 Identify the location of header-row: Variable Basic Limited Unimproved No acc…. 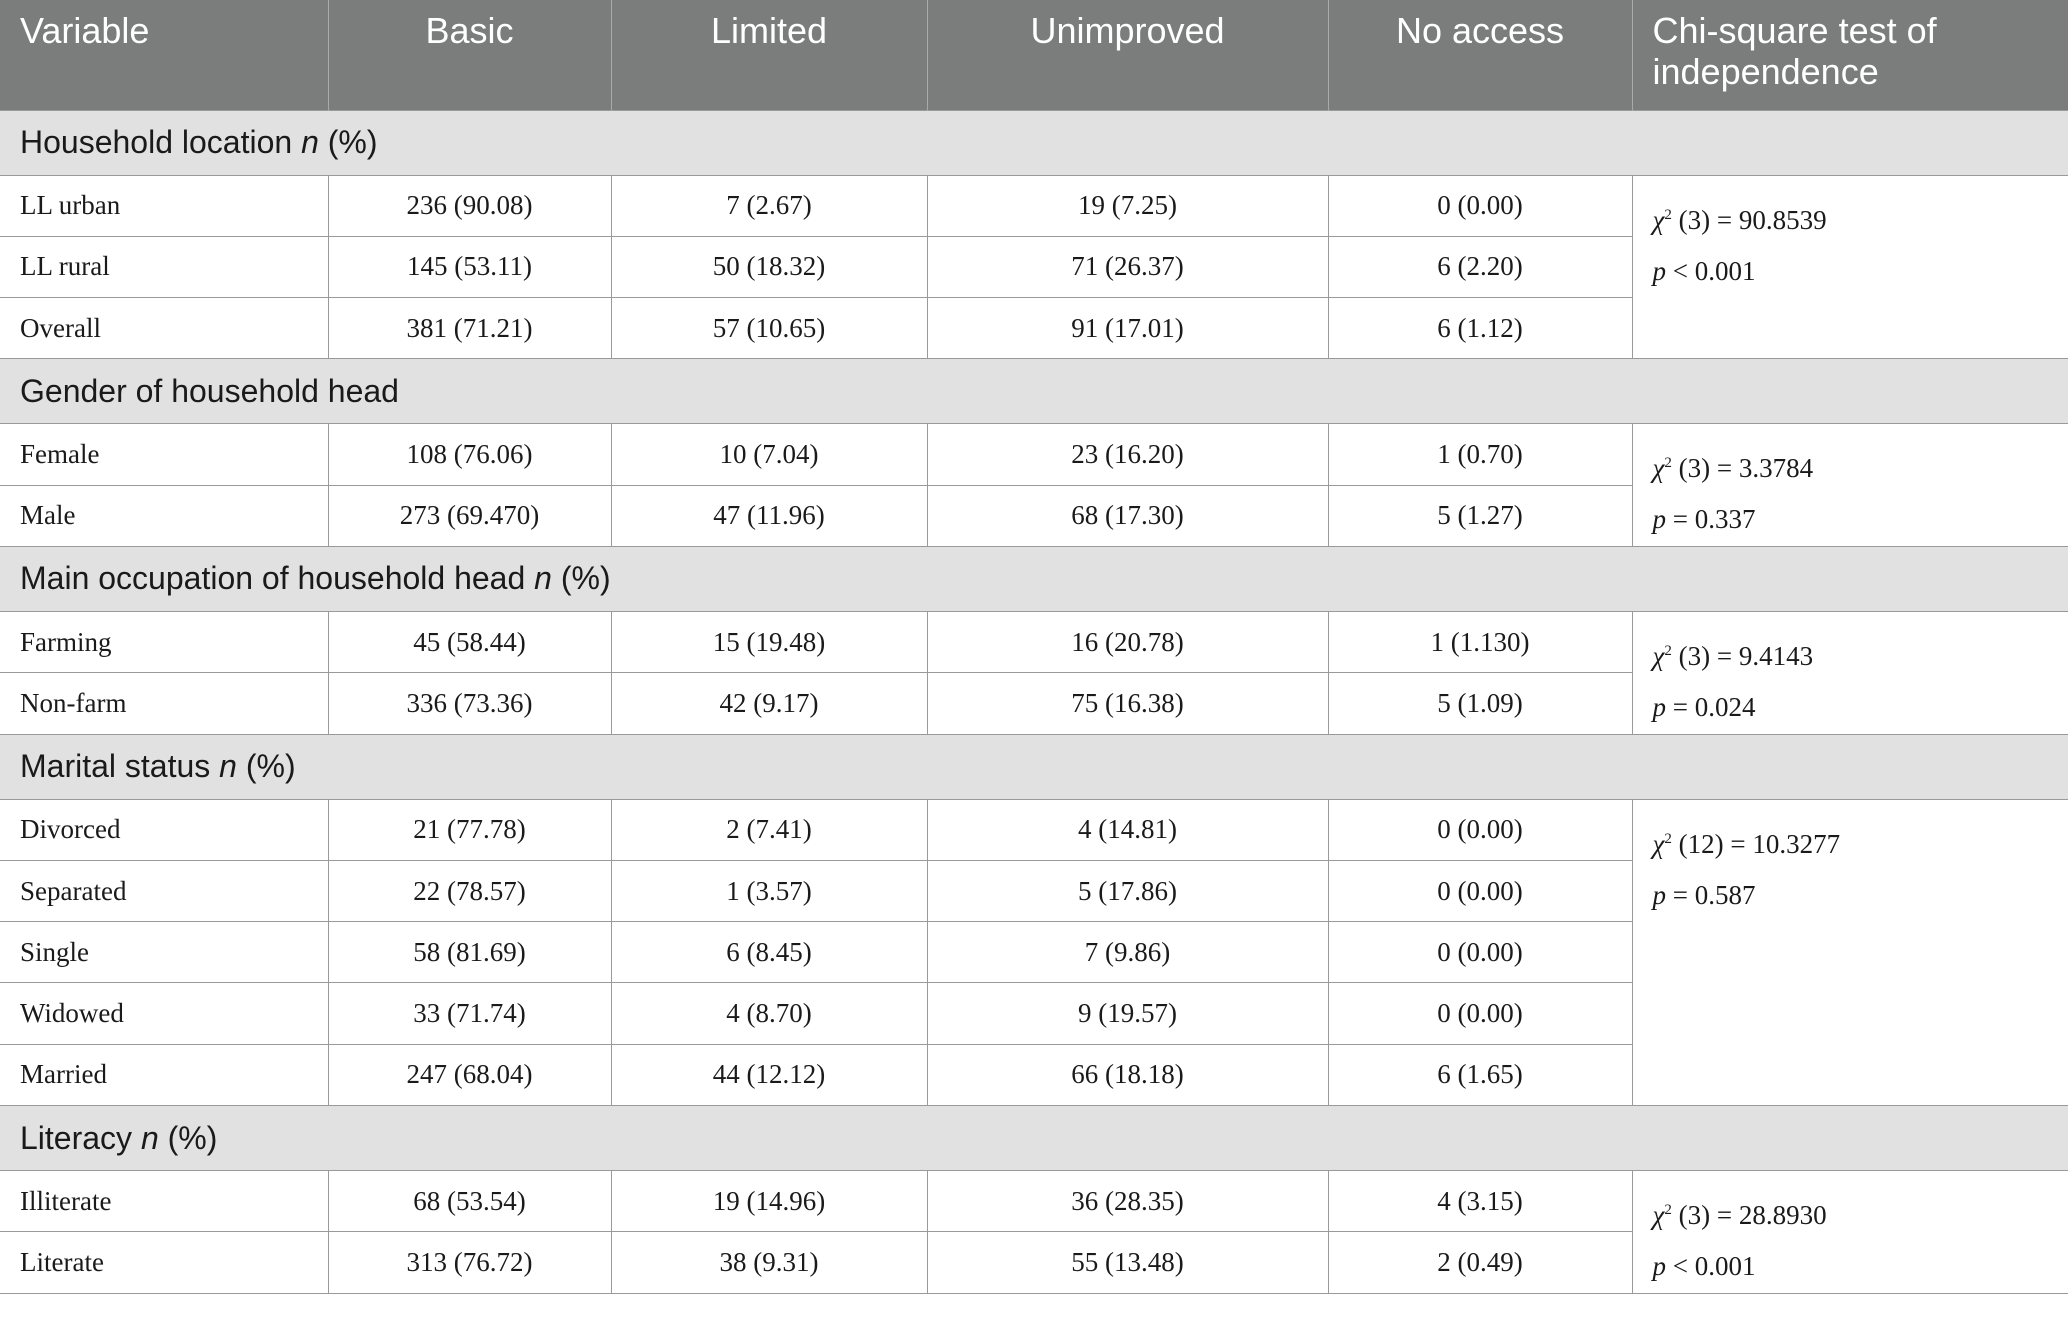
(1034, 55).